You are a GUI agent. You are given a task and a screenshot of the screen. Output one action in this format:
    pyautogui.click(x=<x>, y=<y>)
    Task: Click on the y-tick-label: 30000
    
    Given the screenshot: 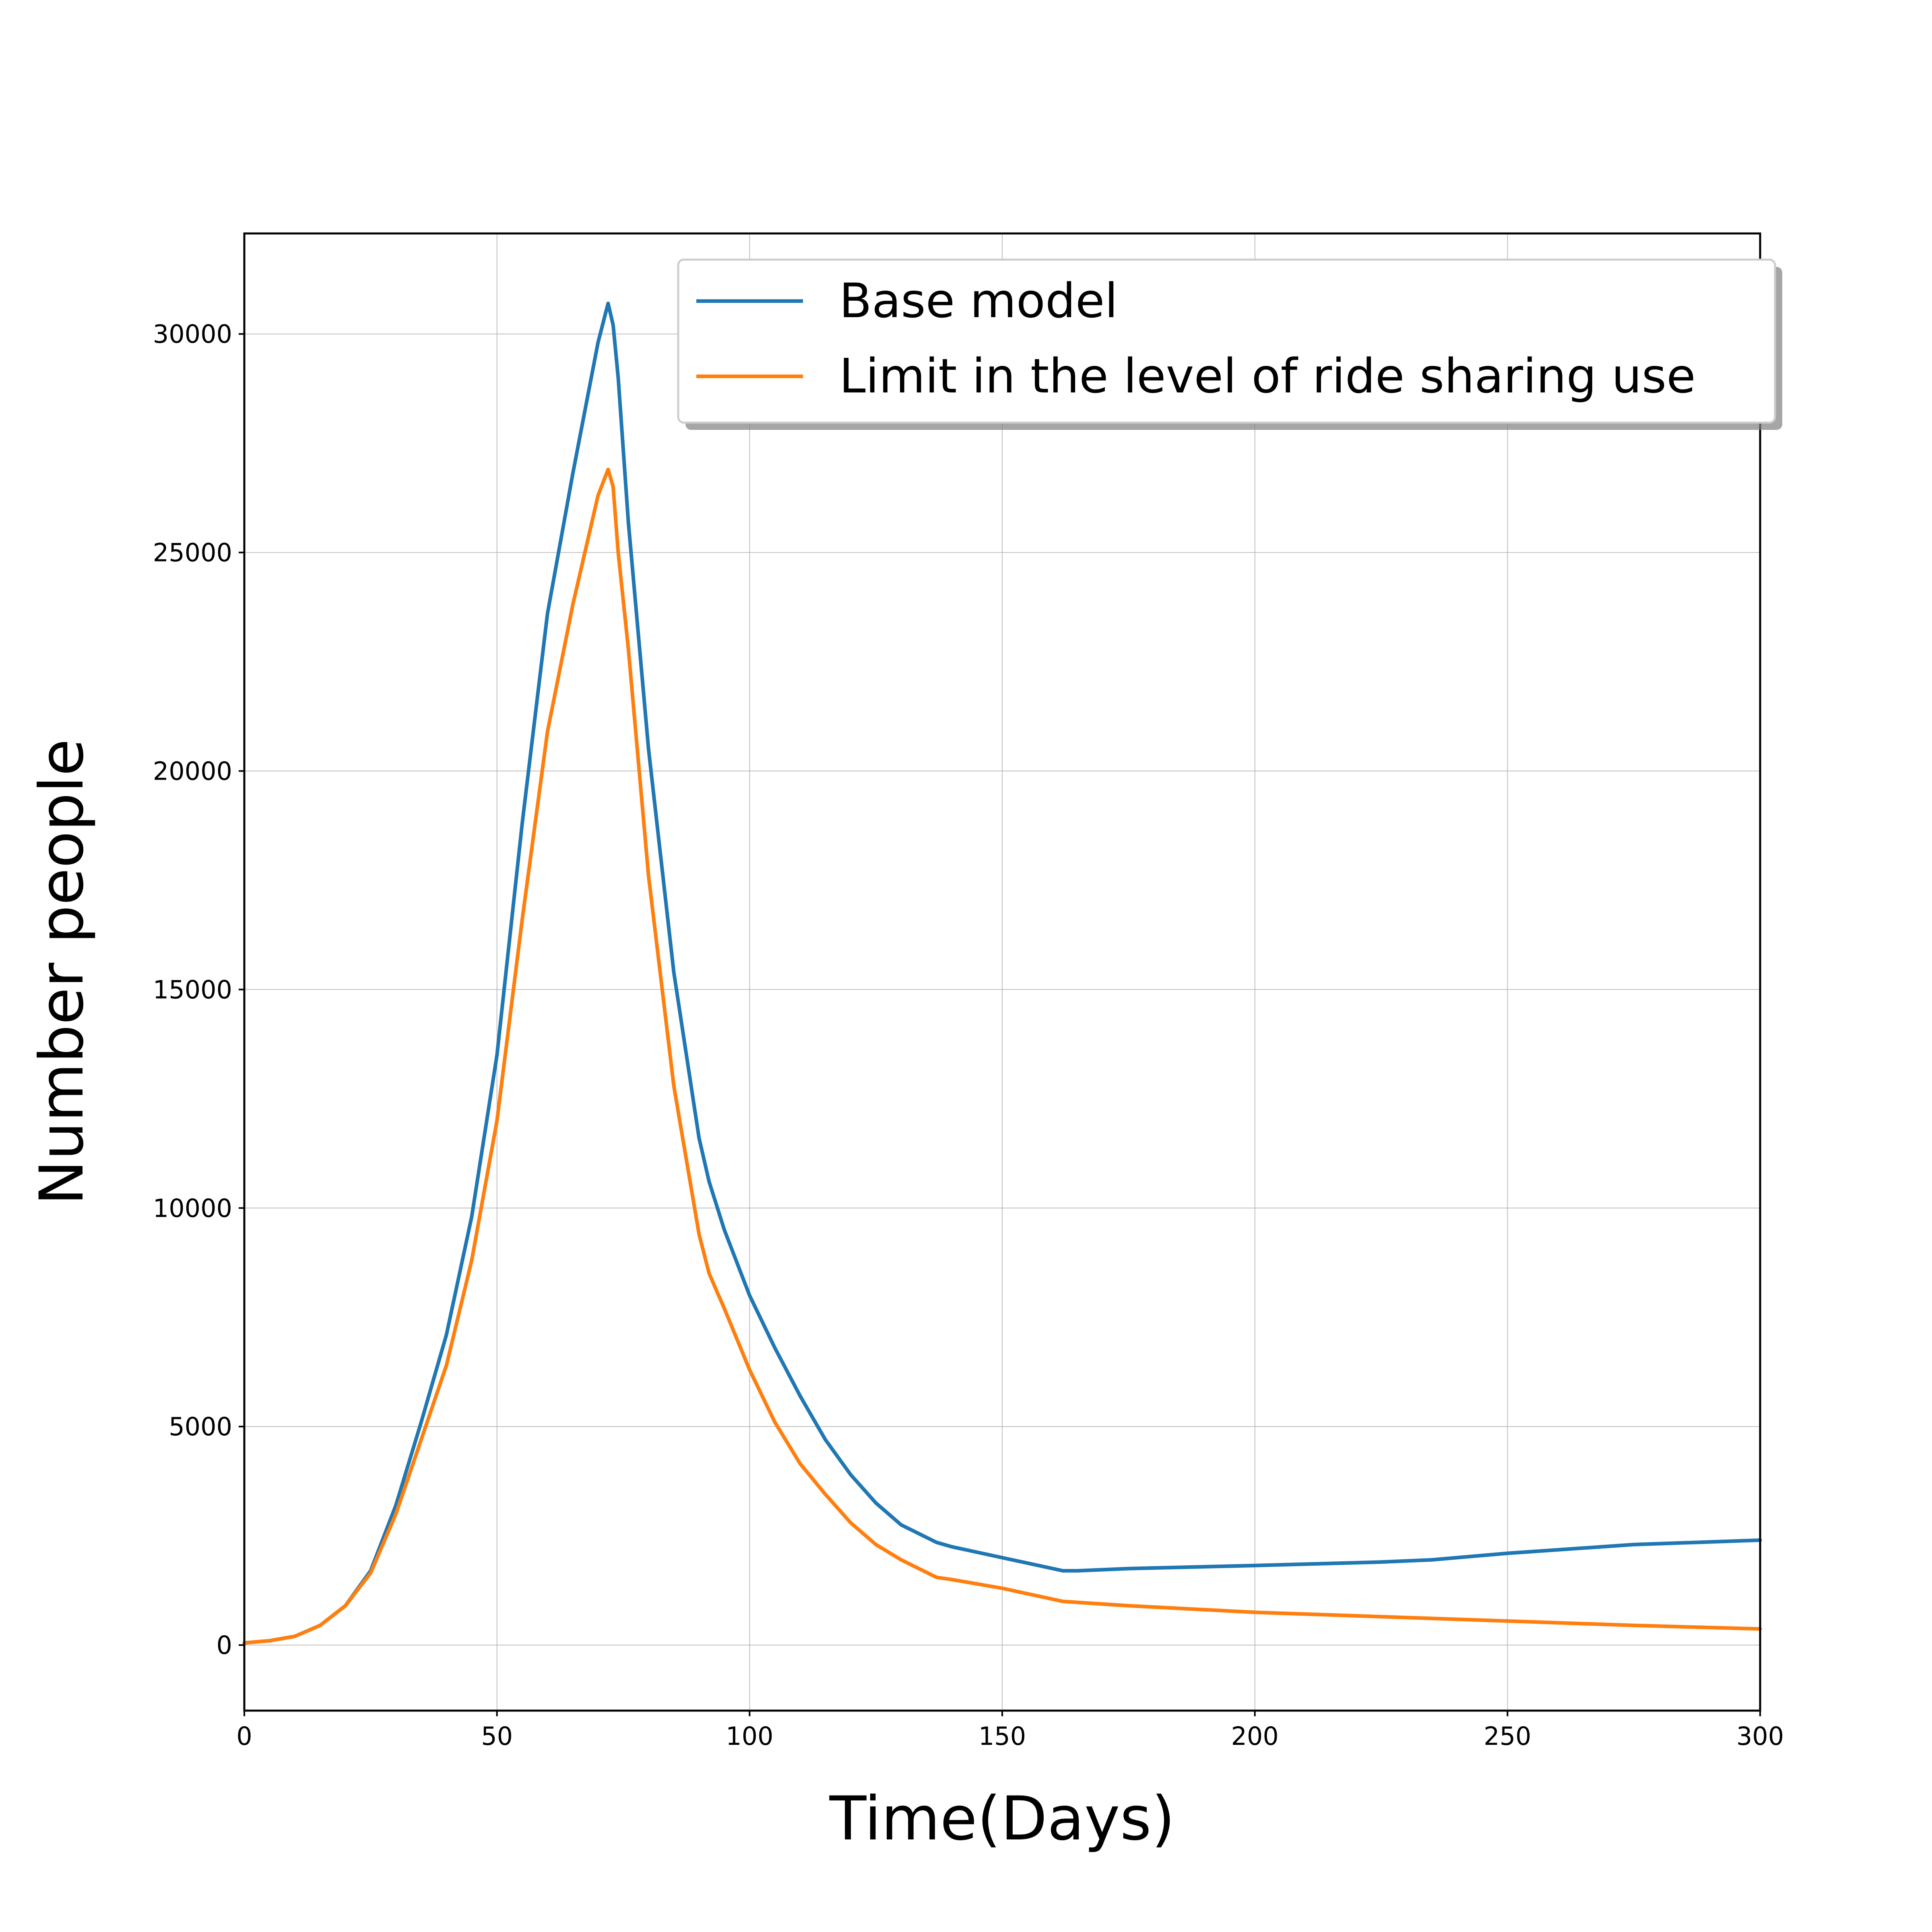 What is the action you would take?
    pyautogui.click(x=192, y=334)
    